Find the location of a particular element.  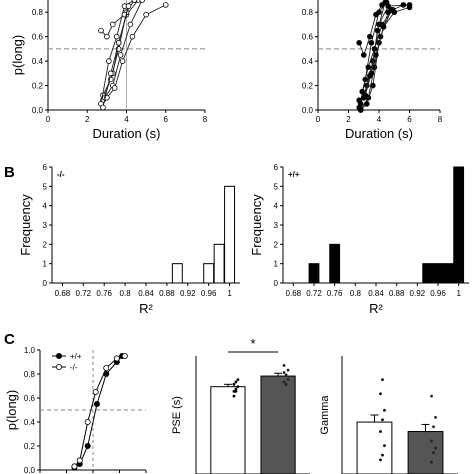

y-axis-label: Gamma is located at coordinates (325, 415).